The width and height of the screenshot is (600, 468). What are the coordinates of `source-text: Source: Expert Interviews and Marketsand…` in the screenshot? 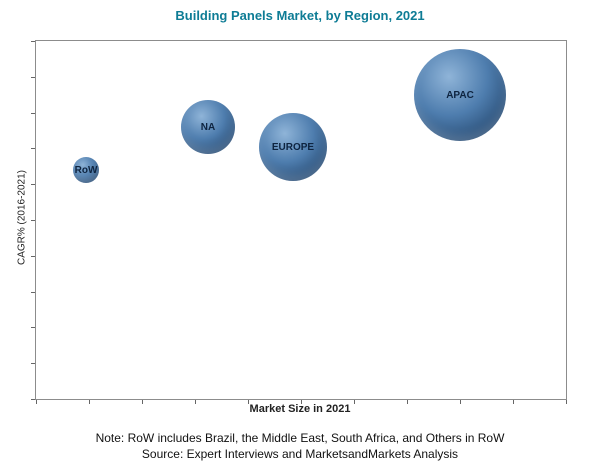 It's located at (300, 454).